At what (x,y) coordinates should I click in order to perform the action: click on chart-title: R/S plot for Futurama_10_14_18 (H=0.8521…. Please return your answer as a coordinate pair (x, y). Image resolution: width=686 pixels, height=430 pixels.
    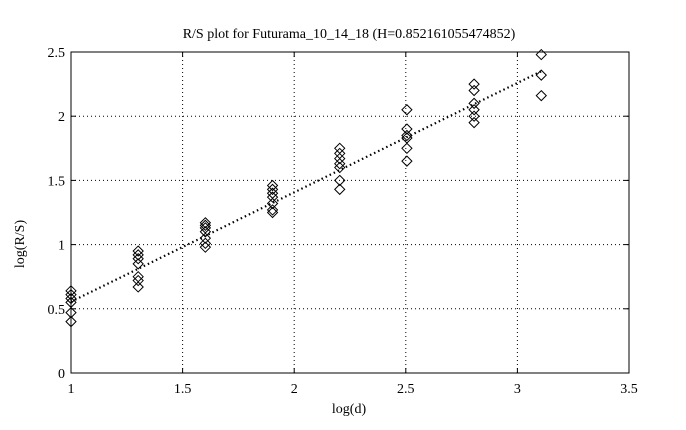
    Looking at the image, I should click on (349, 34).